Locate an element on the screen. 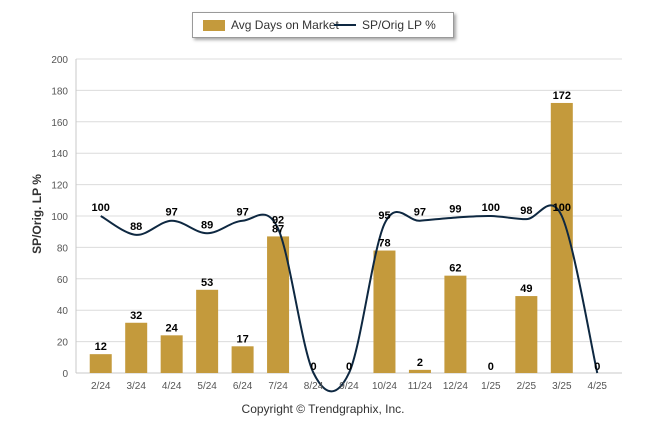  x-tick-label: 4/24 is located at coordinates (172, 386).